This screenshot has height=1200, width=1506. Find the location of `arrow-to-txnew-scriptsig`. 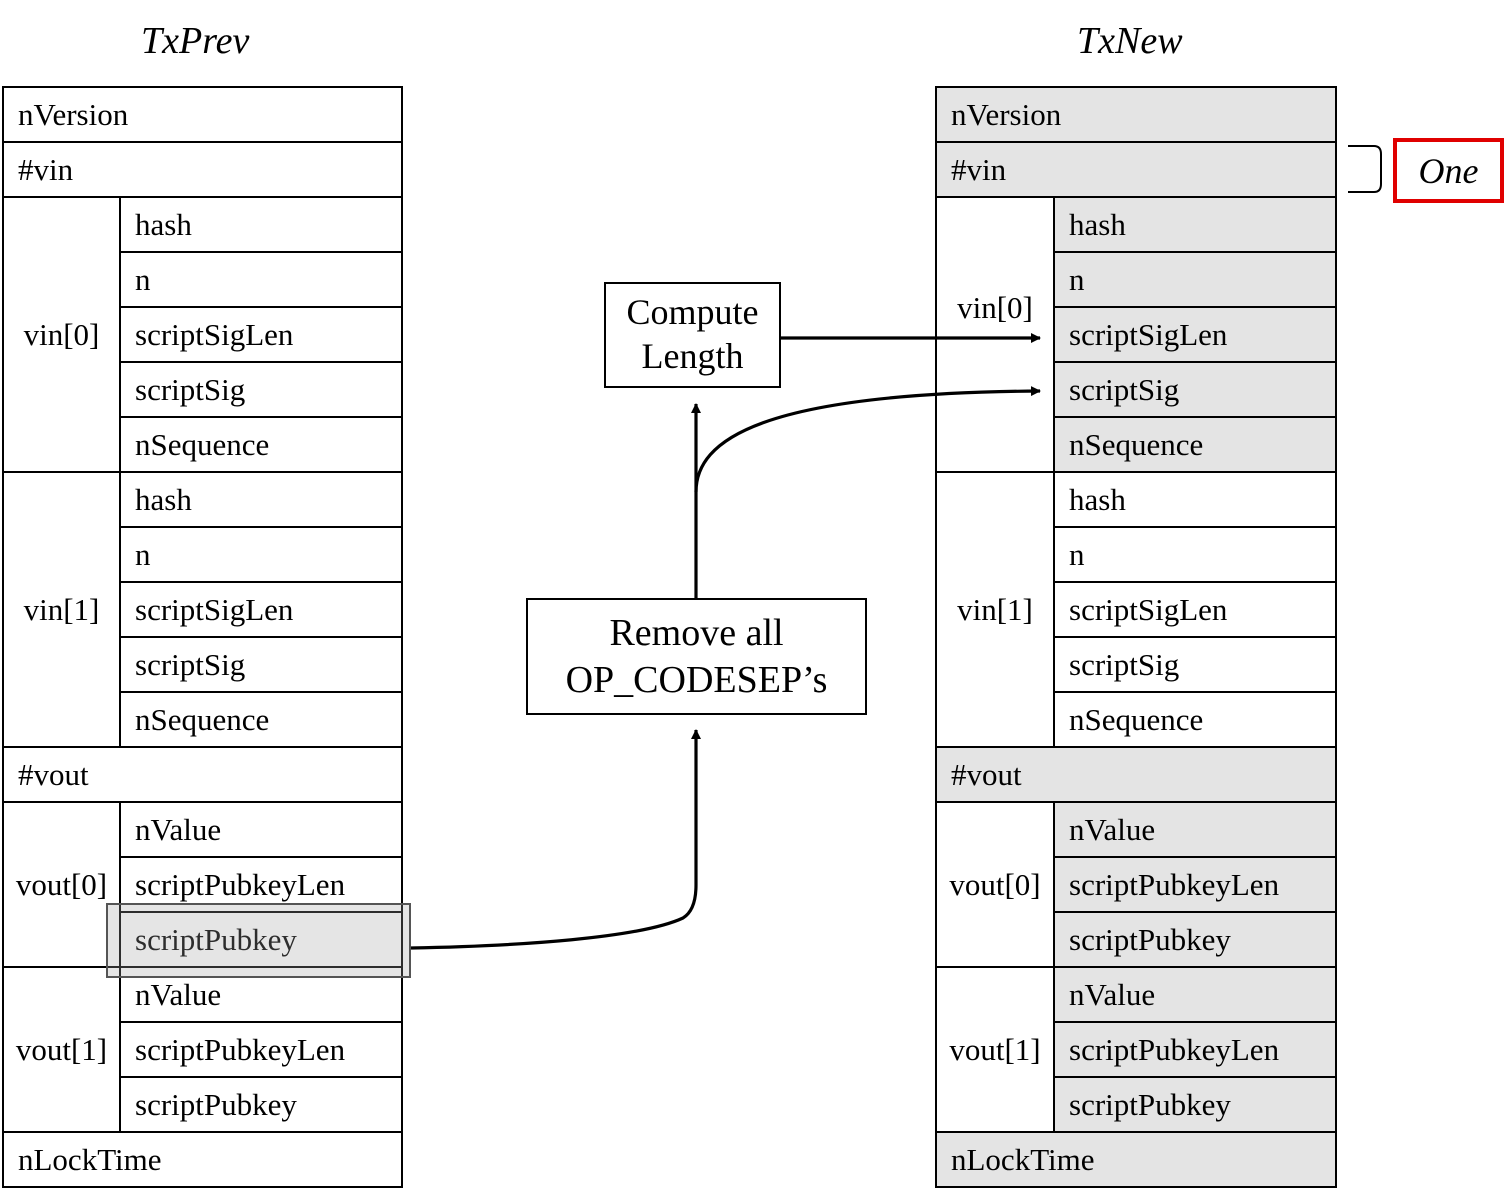

arrow-to-txnew-scriptsig is located at coordinates (867, 439).